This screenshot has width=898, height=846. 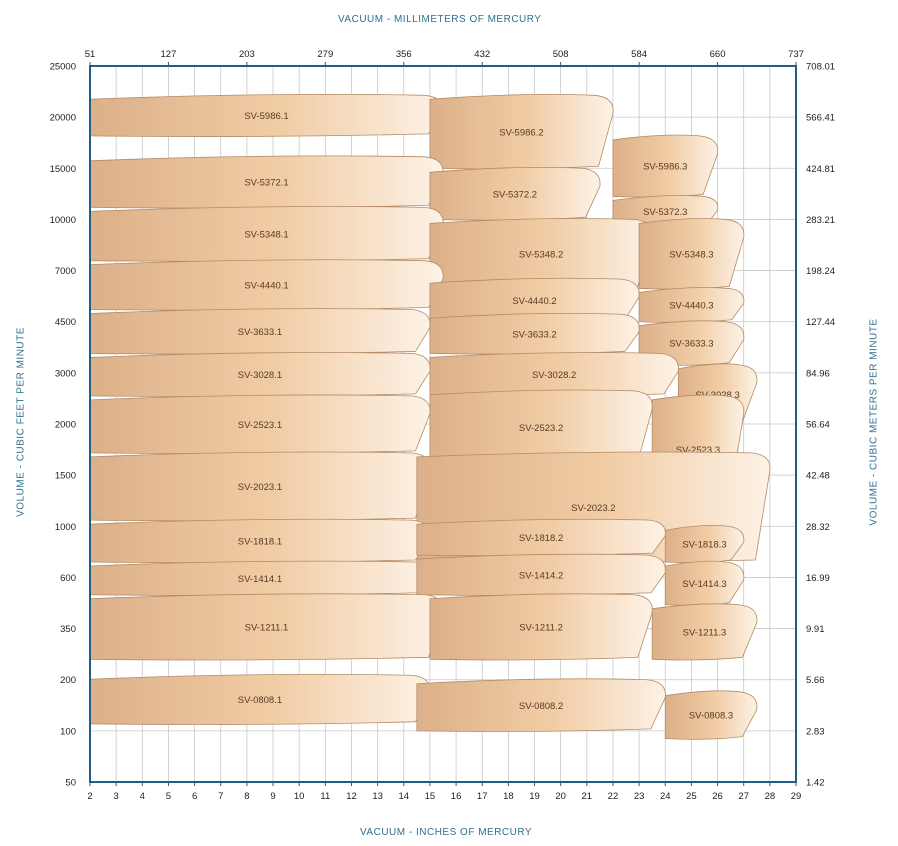 I want to click on pump-band-label: SV-5372.3, so click(x=665, y=212).